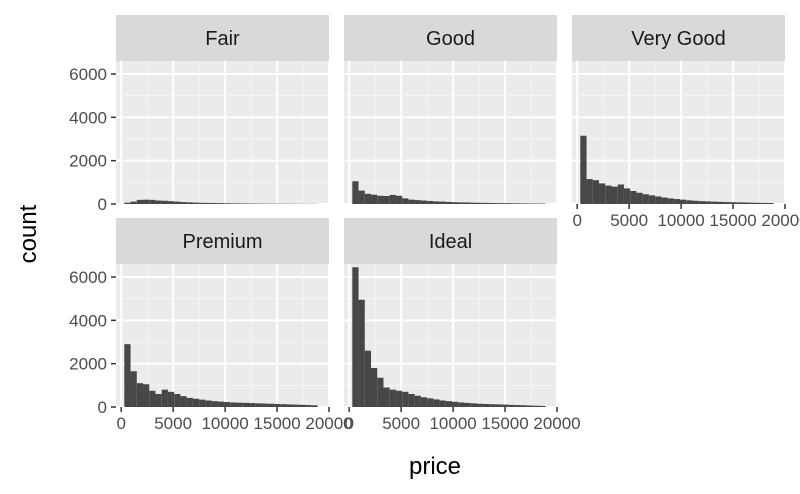  Describe the element at coordinates (28, 233) in the screenshot. I see `y-axis-title: count` at that location.